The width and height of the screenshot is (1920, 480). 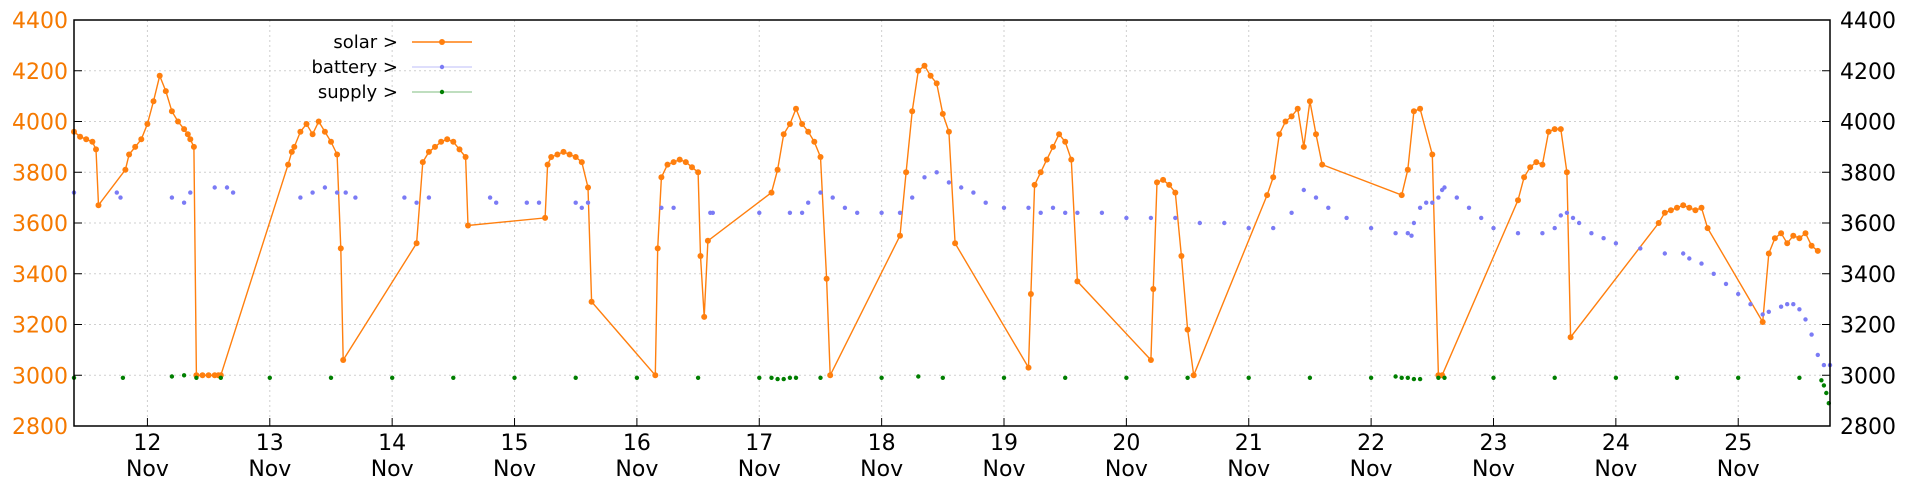 I want to click on legend-swatch-point, so click(x=442, y=67).